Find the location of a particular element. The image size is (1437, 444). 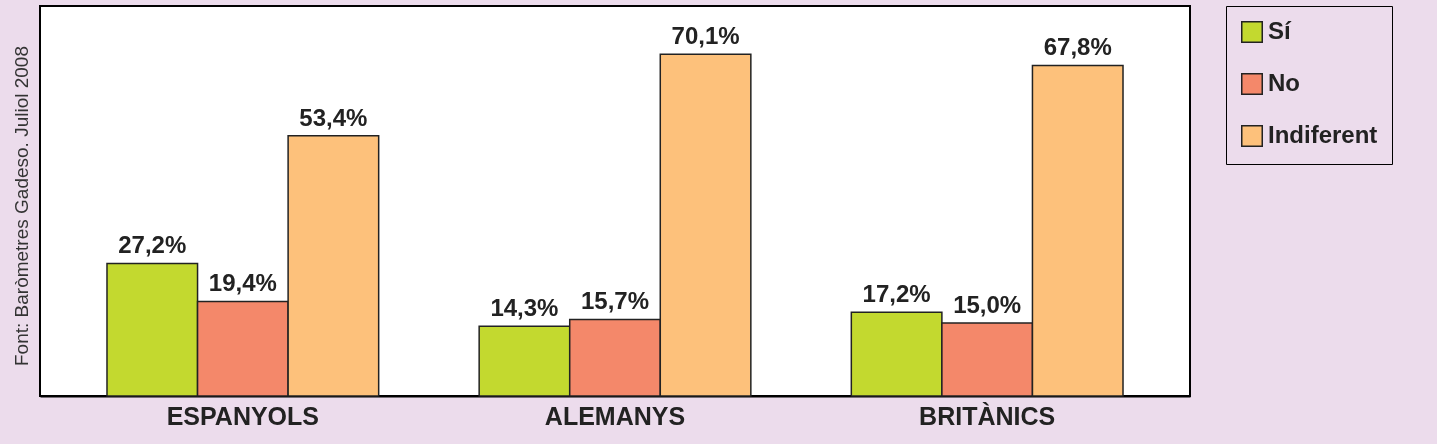

legend-label: No is located at coordinates (1284, 82).